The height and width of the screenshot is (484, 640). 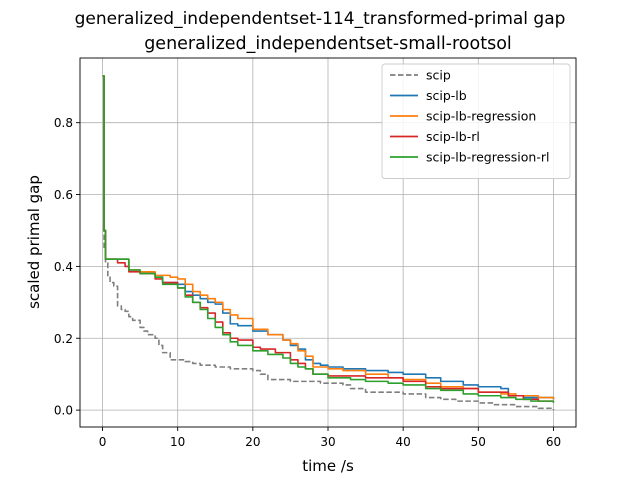 What do you see at coordinates (63, 267) in the screenshot?
I see `y-tick-label: 0.4` at bounding box center [63, 267].